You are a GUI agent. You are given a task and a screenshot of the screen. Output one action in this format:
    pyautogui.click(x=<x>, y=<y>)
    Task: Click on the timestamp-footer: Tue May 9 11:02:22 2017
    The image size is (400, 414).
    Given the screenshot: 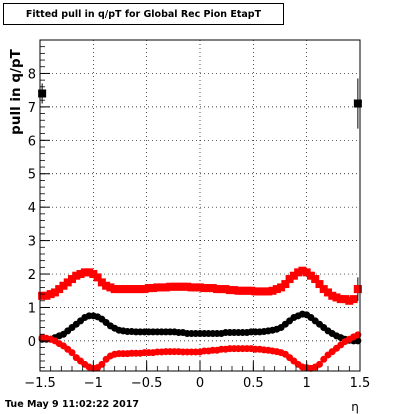 What is the action you would take?
    pyautogui.click(x=72, y=404)
    